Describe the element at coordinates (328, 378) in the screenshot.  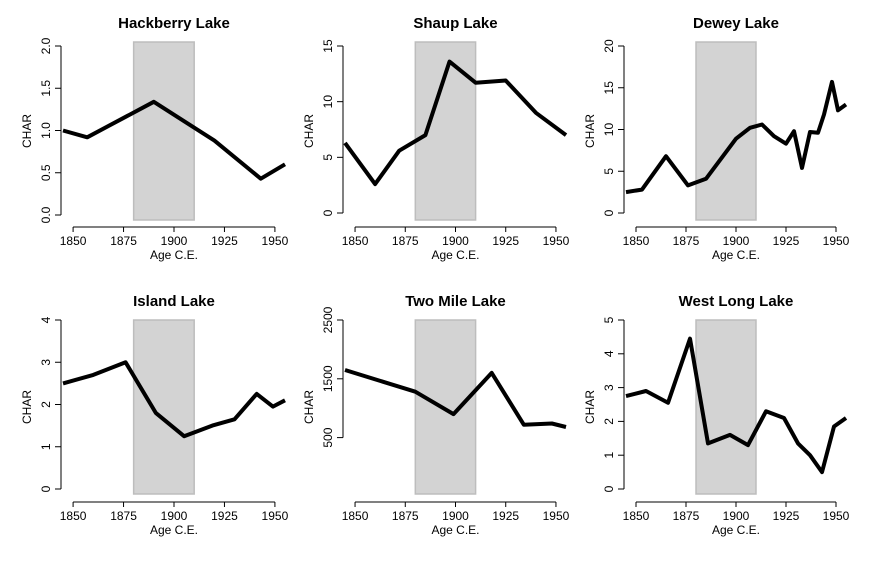
I see `y-tick-label: 1500` at that location.